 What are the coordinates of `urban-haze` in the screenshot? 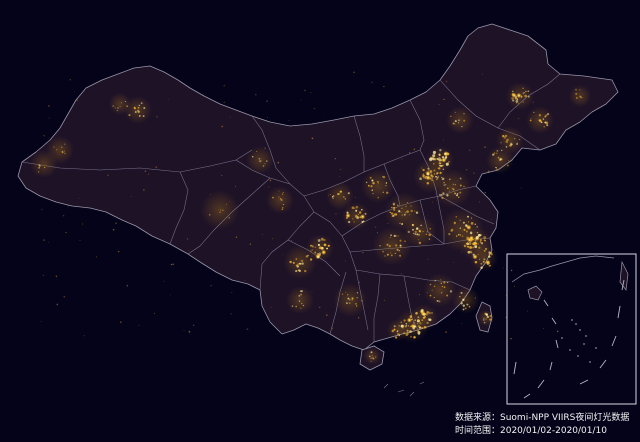 It's located at (398, 330).